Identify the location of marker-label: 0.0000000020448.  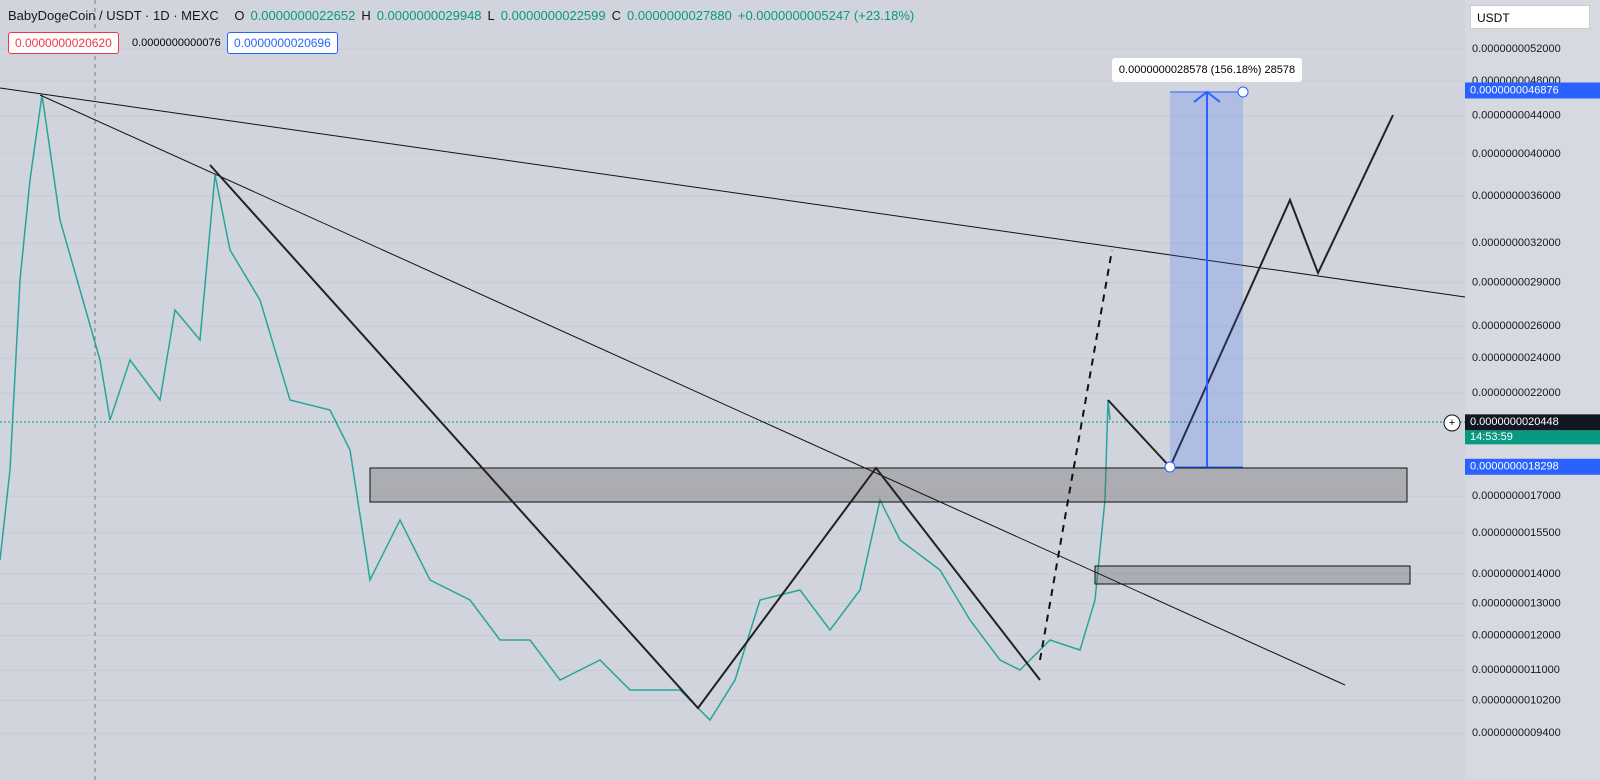
(1514, 422).